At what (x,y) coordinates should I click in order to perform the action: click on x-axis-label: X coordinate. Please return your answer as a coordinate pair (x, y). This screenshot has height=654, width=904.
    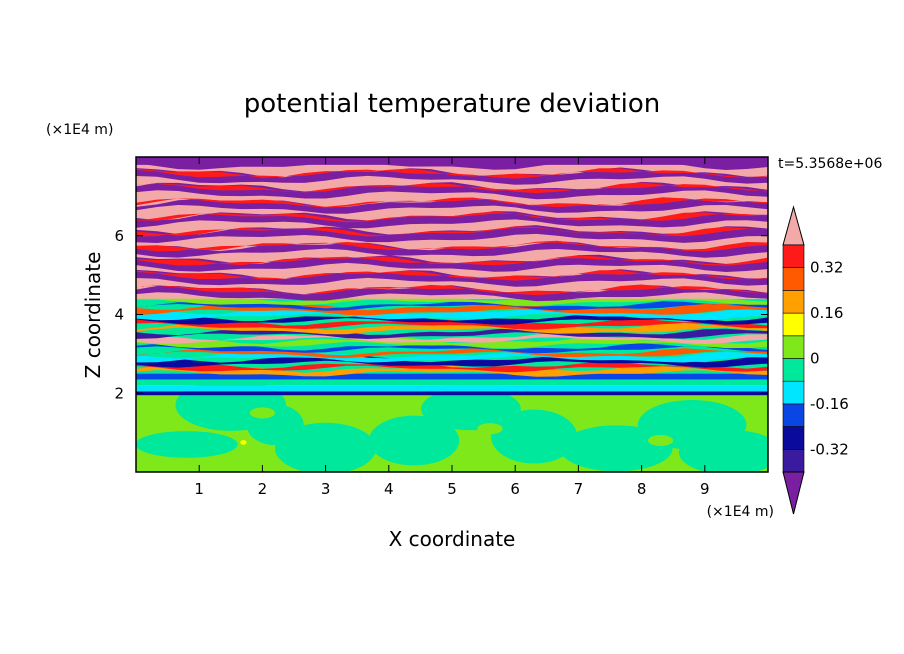
    Looking at the image, I should click on (452, 539).